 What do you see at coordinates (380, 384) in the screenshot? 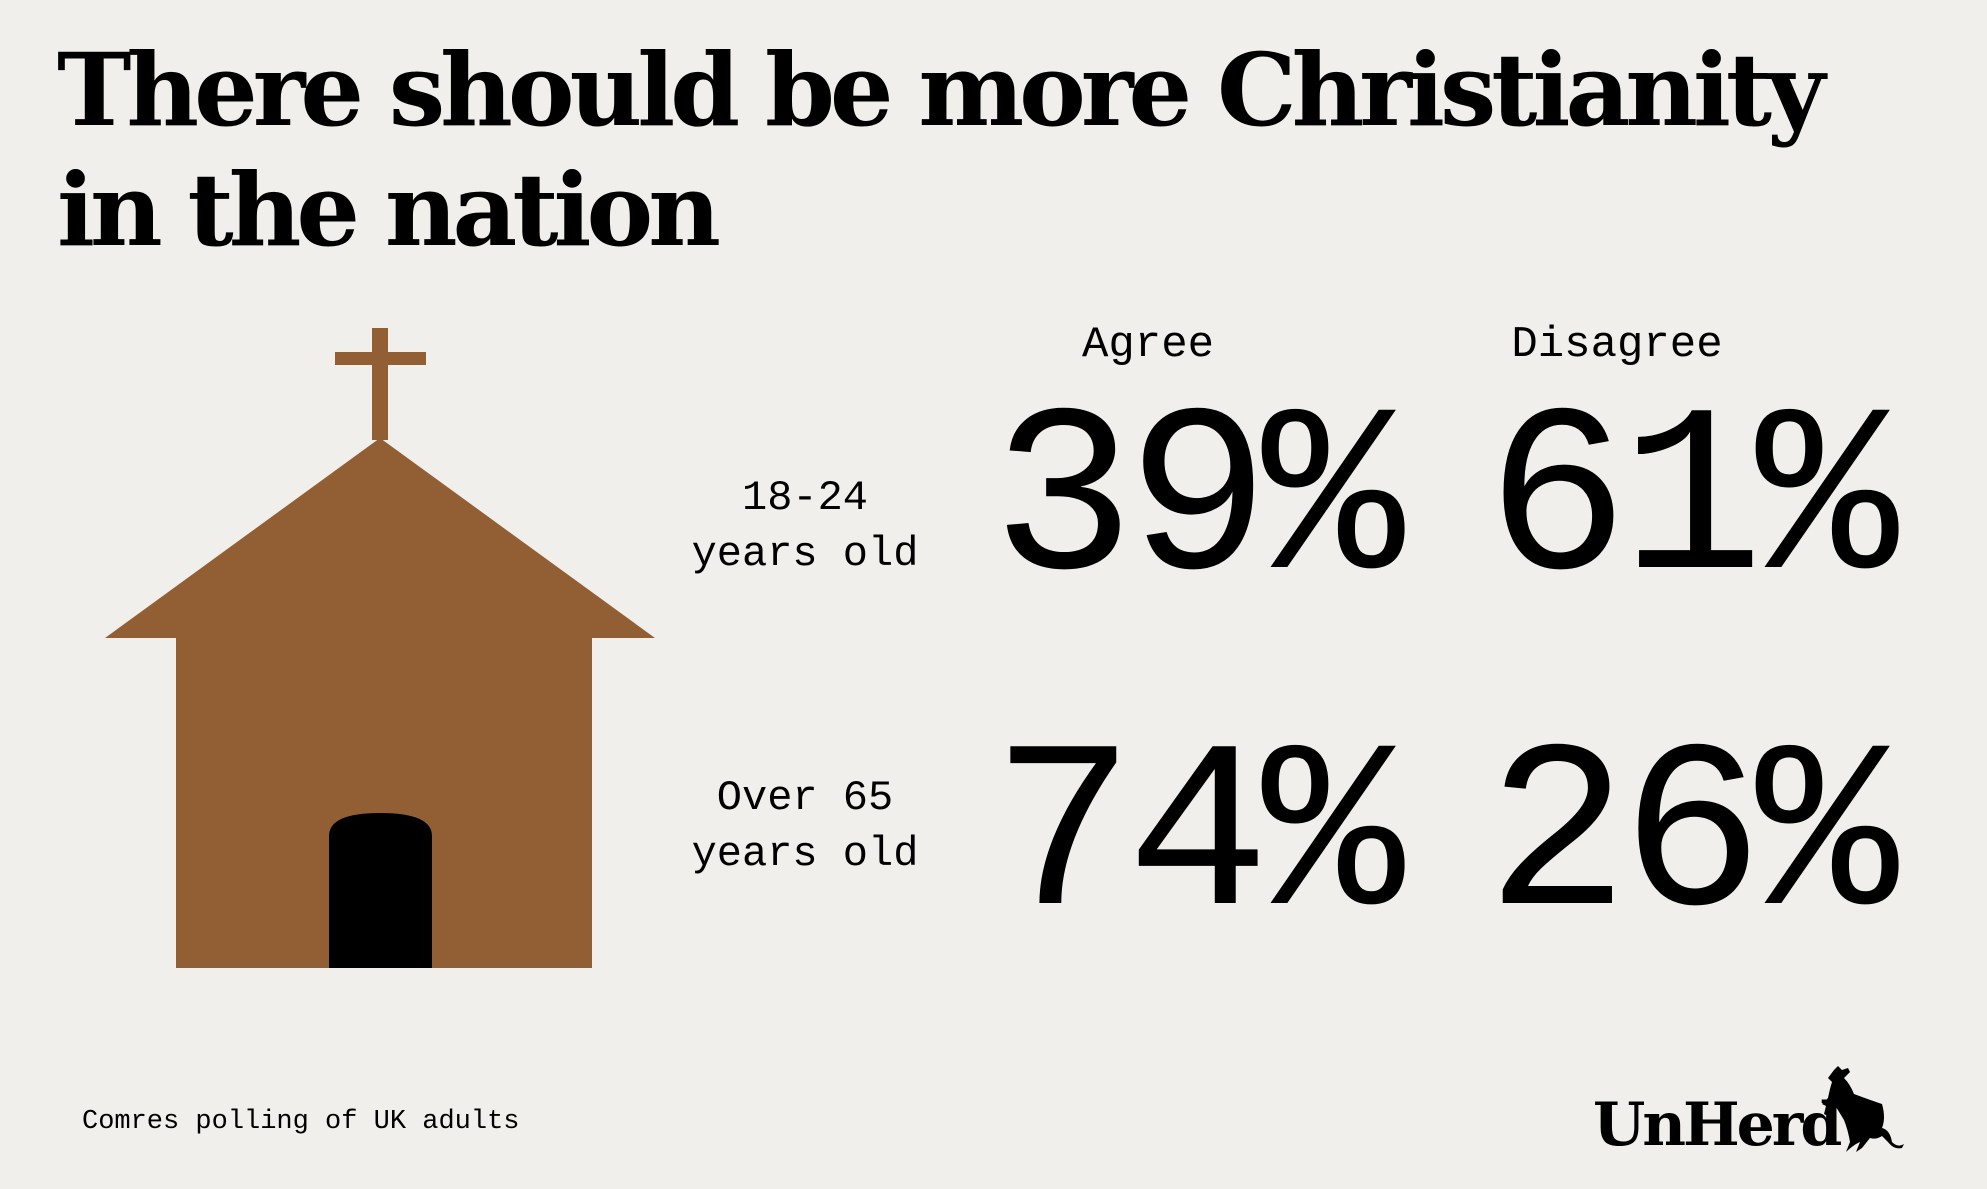
I see `cross-vertical` at bounding box center [380, 384].